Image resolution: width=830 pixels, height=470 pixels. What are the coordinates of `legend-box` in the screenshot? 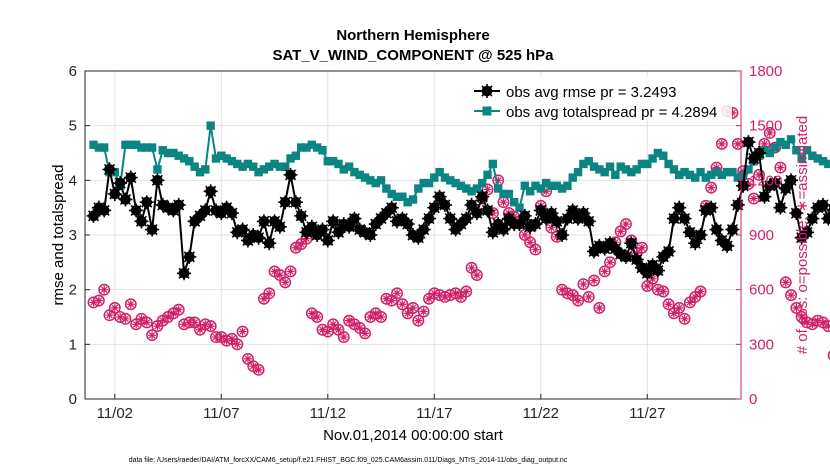 It's located at (601, 99).